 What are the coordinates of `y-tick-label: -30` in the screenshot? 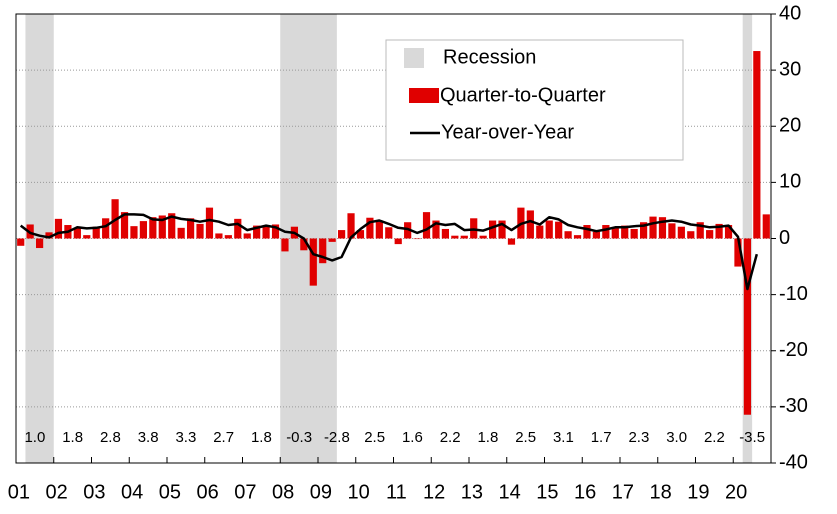 It's located at (793, 406).